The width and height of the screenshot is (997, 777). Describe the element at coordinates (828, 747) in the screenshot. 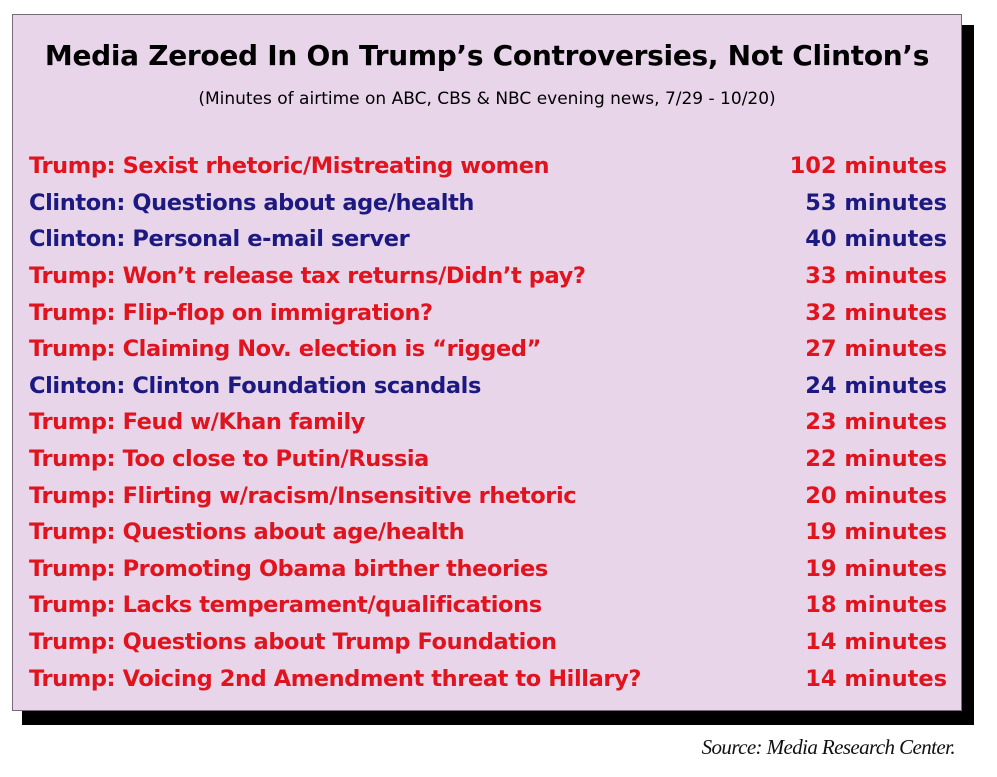

I see `source-credit: Source: Media Research Center.` at that location.